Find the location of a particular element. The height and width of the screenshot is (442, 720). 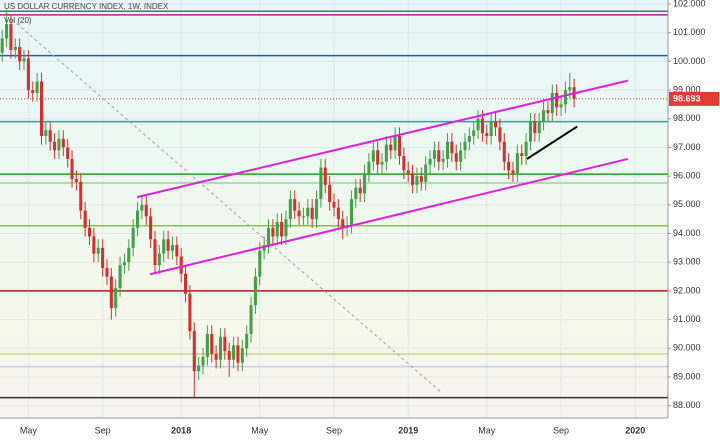

y-tick-label: 96.000 is located at coordinates (687, 176).